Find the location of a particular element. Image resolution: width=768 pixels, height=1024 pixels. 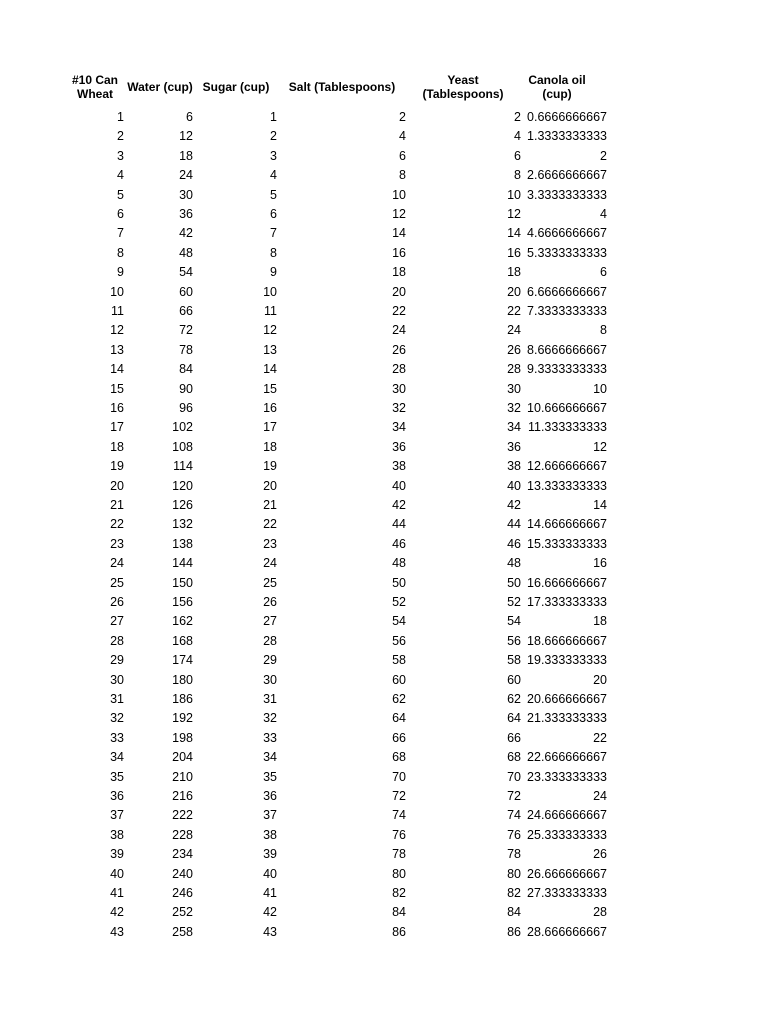

cell-canola-oil: 9.3333333333 is located at coordinates (567, 369).